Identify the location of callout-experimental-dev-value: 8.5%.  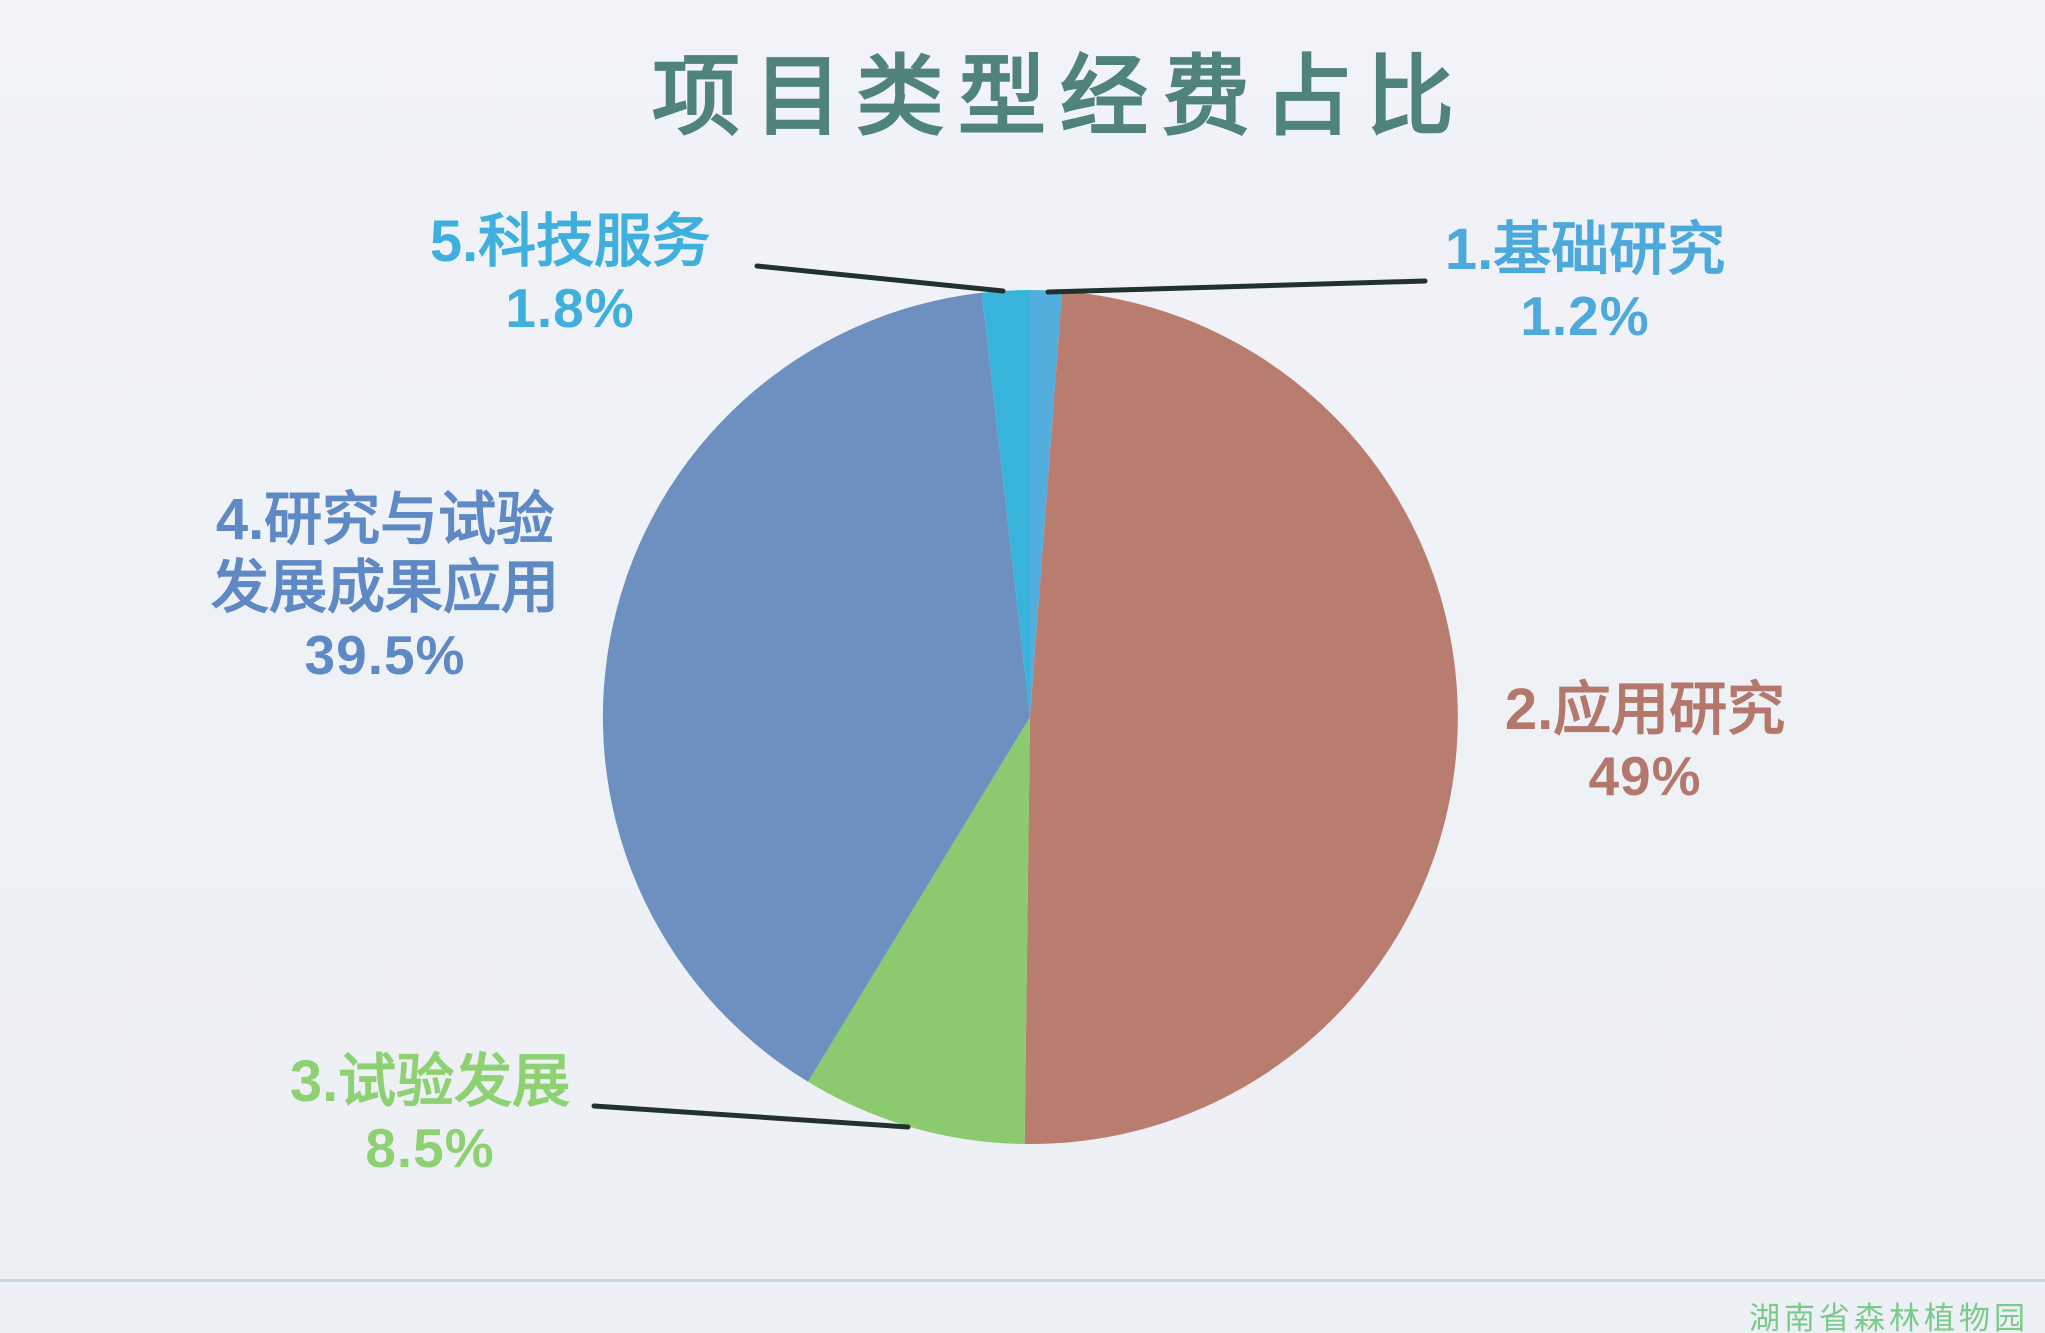
(430, 1148).